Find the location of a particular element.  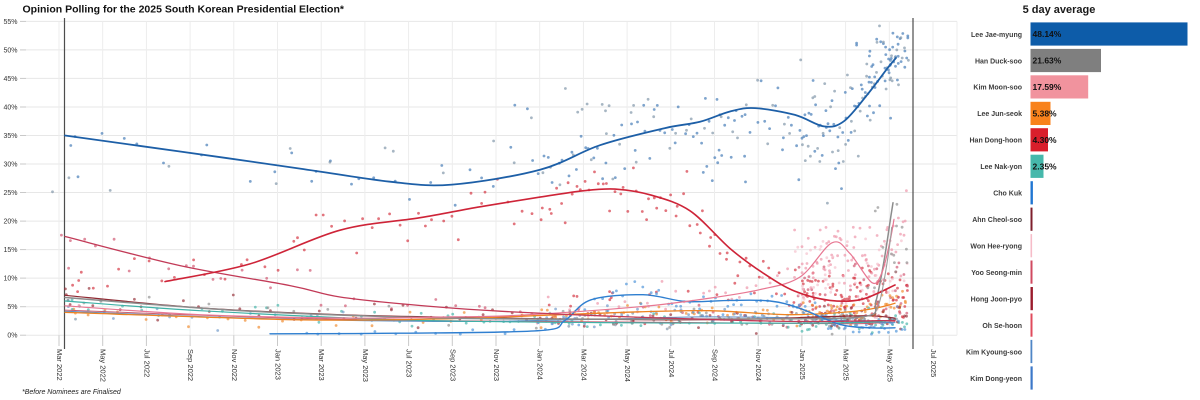

svg-text: 10% is located at coordinates (10, 279).